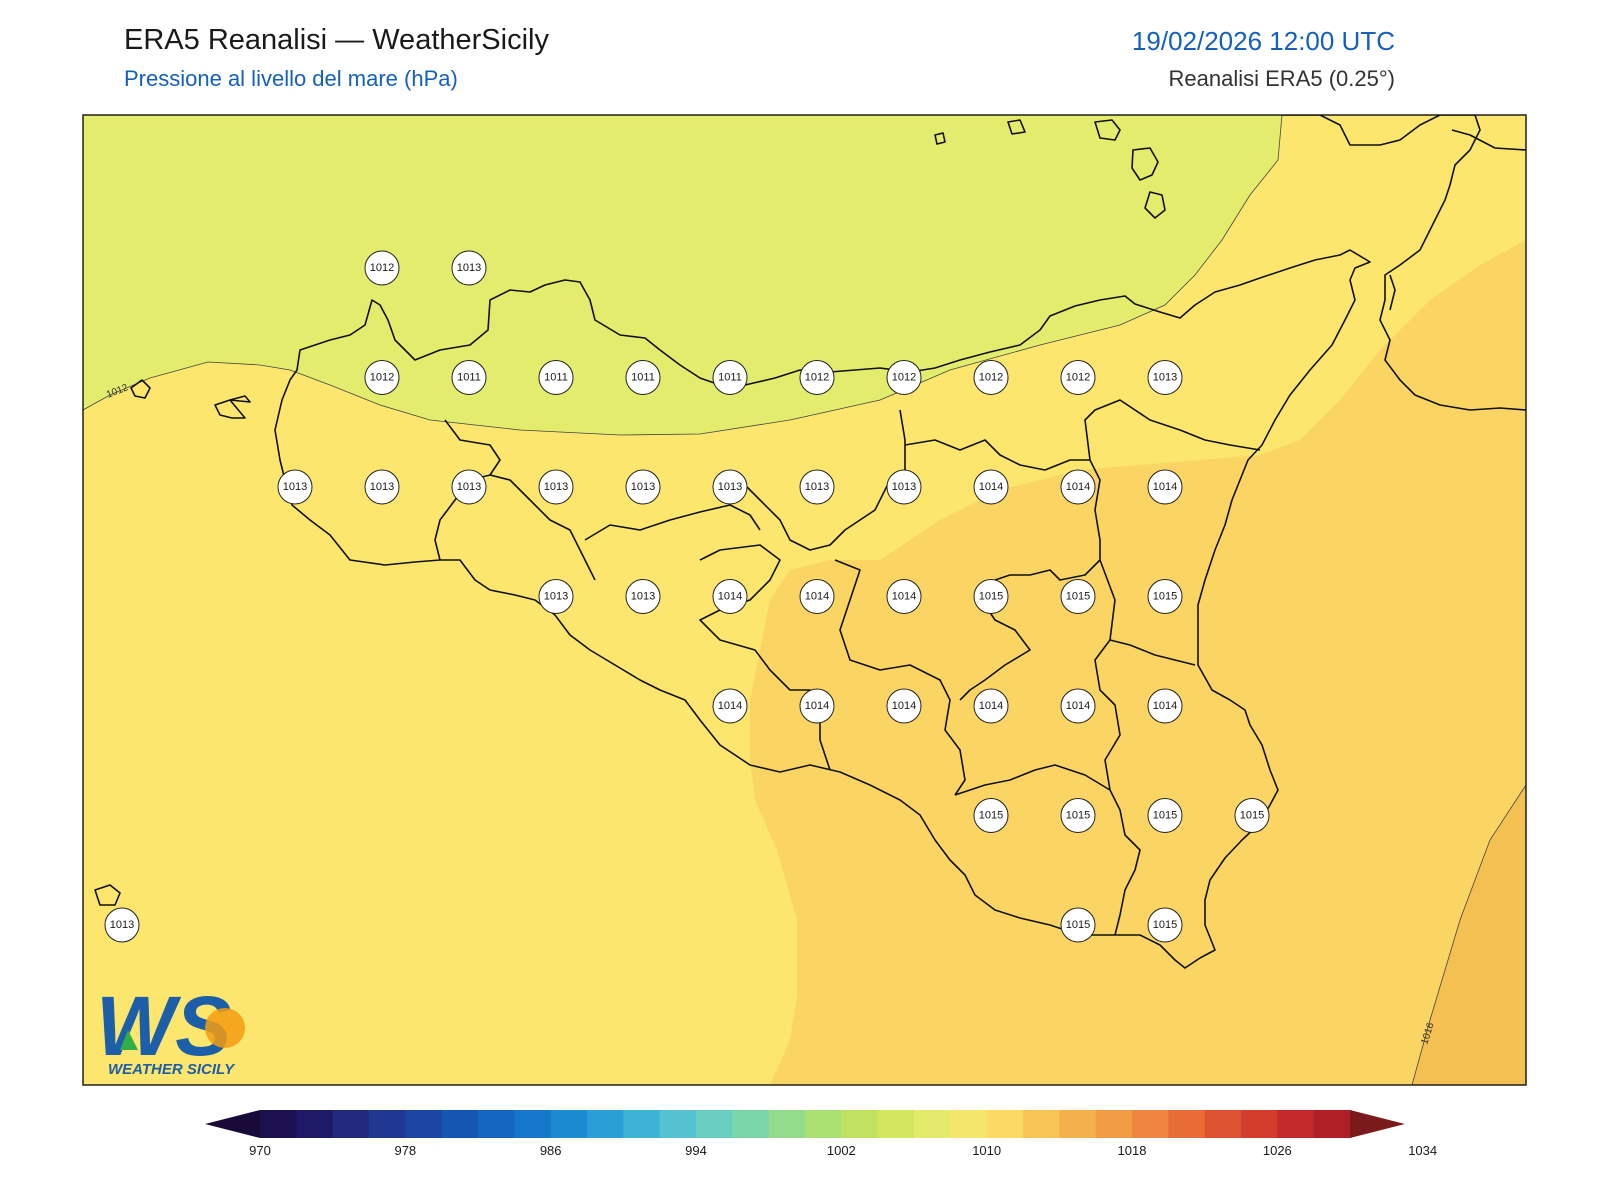 Image resolution: width=1600 pixels, height=1200 pixels. I want to click on colorbar-max-extend, so click(1377, 1124).